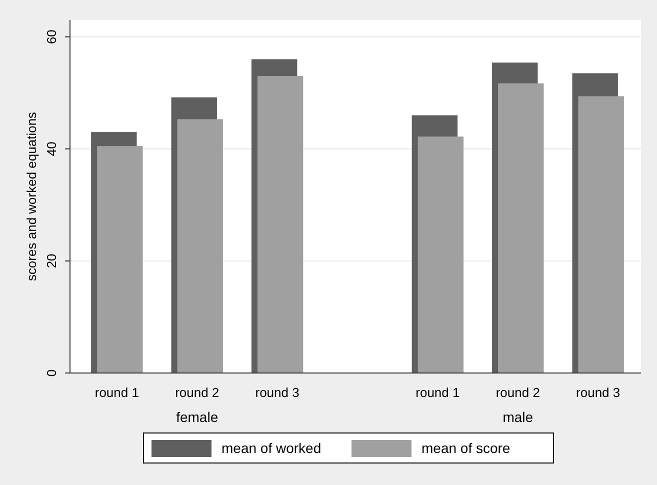  I want to click on legend-label: mean of score, so click(466, 448).